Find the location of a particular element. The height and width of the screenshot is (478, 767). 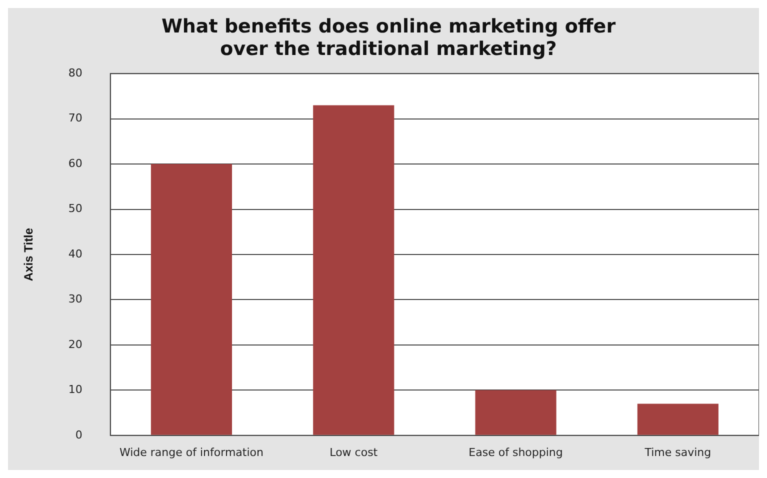

y-tick-label: 50 is located at coordinates (75, 209).